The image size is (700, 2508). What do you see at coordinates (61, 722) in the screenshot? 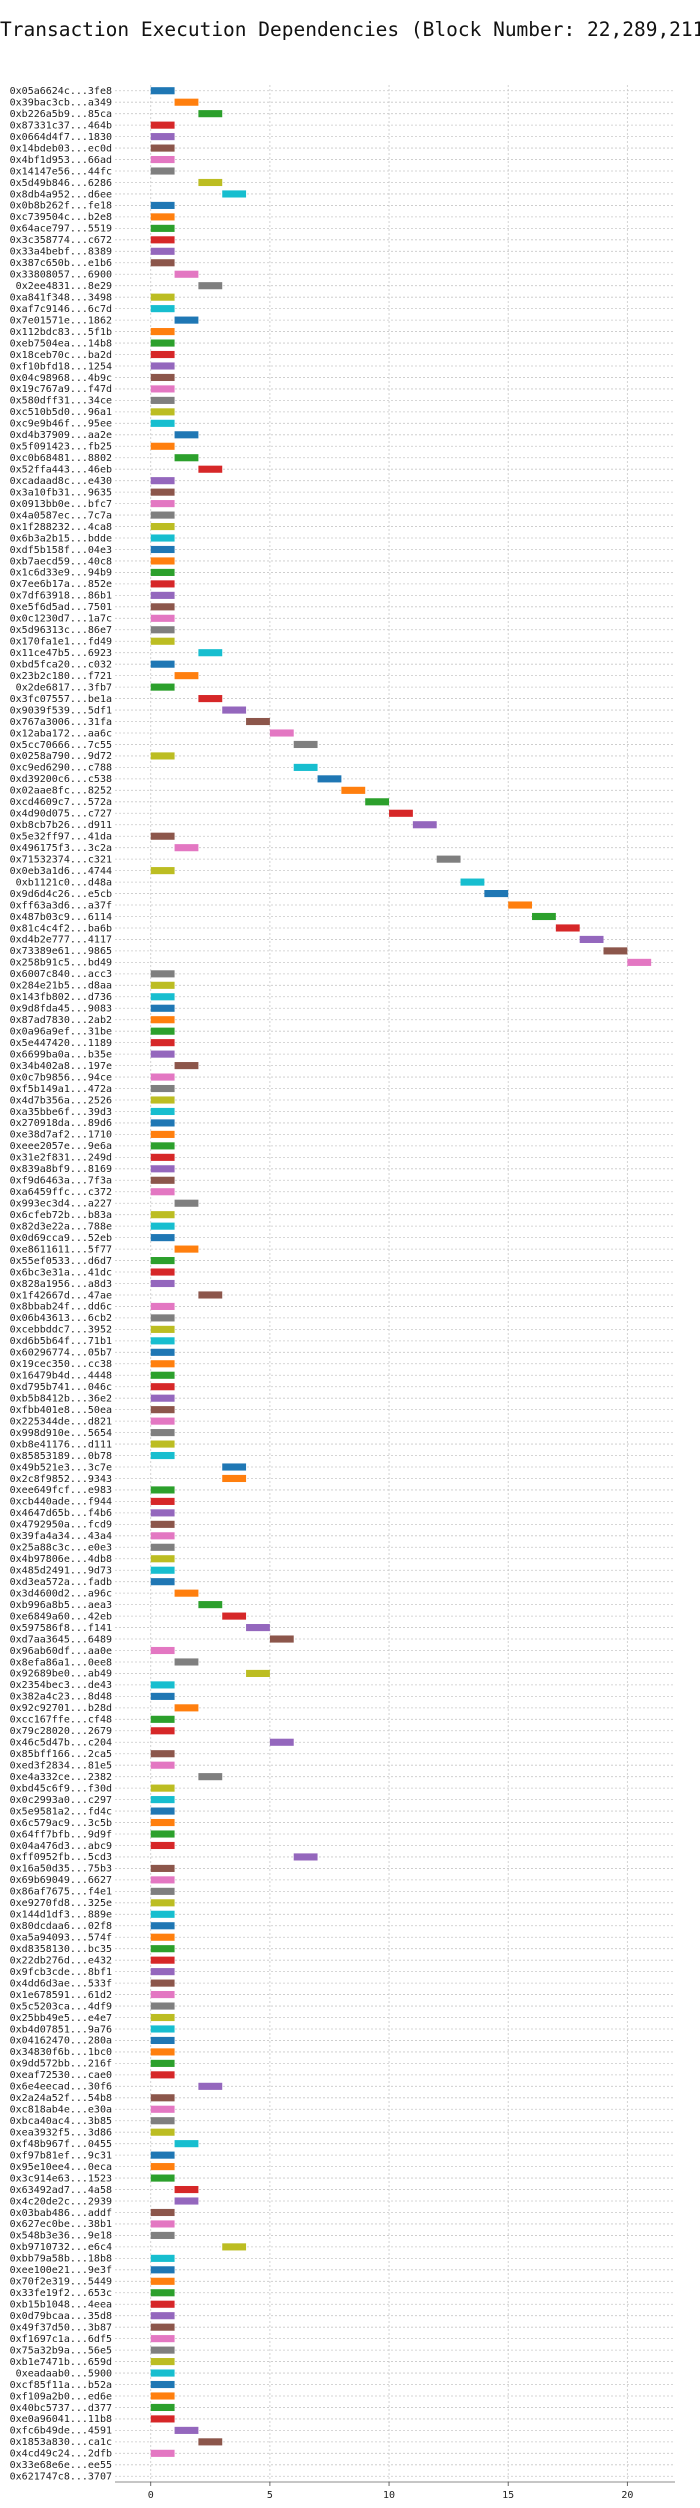
I see `y-tick-label: 0x767a3006...31fa` at bounding box center [61, 722].